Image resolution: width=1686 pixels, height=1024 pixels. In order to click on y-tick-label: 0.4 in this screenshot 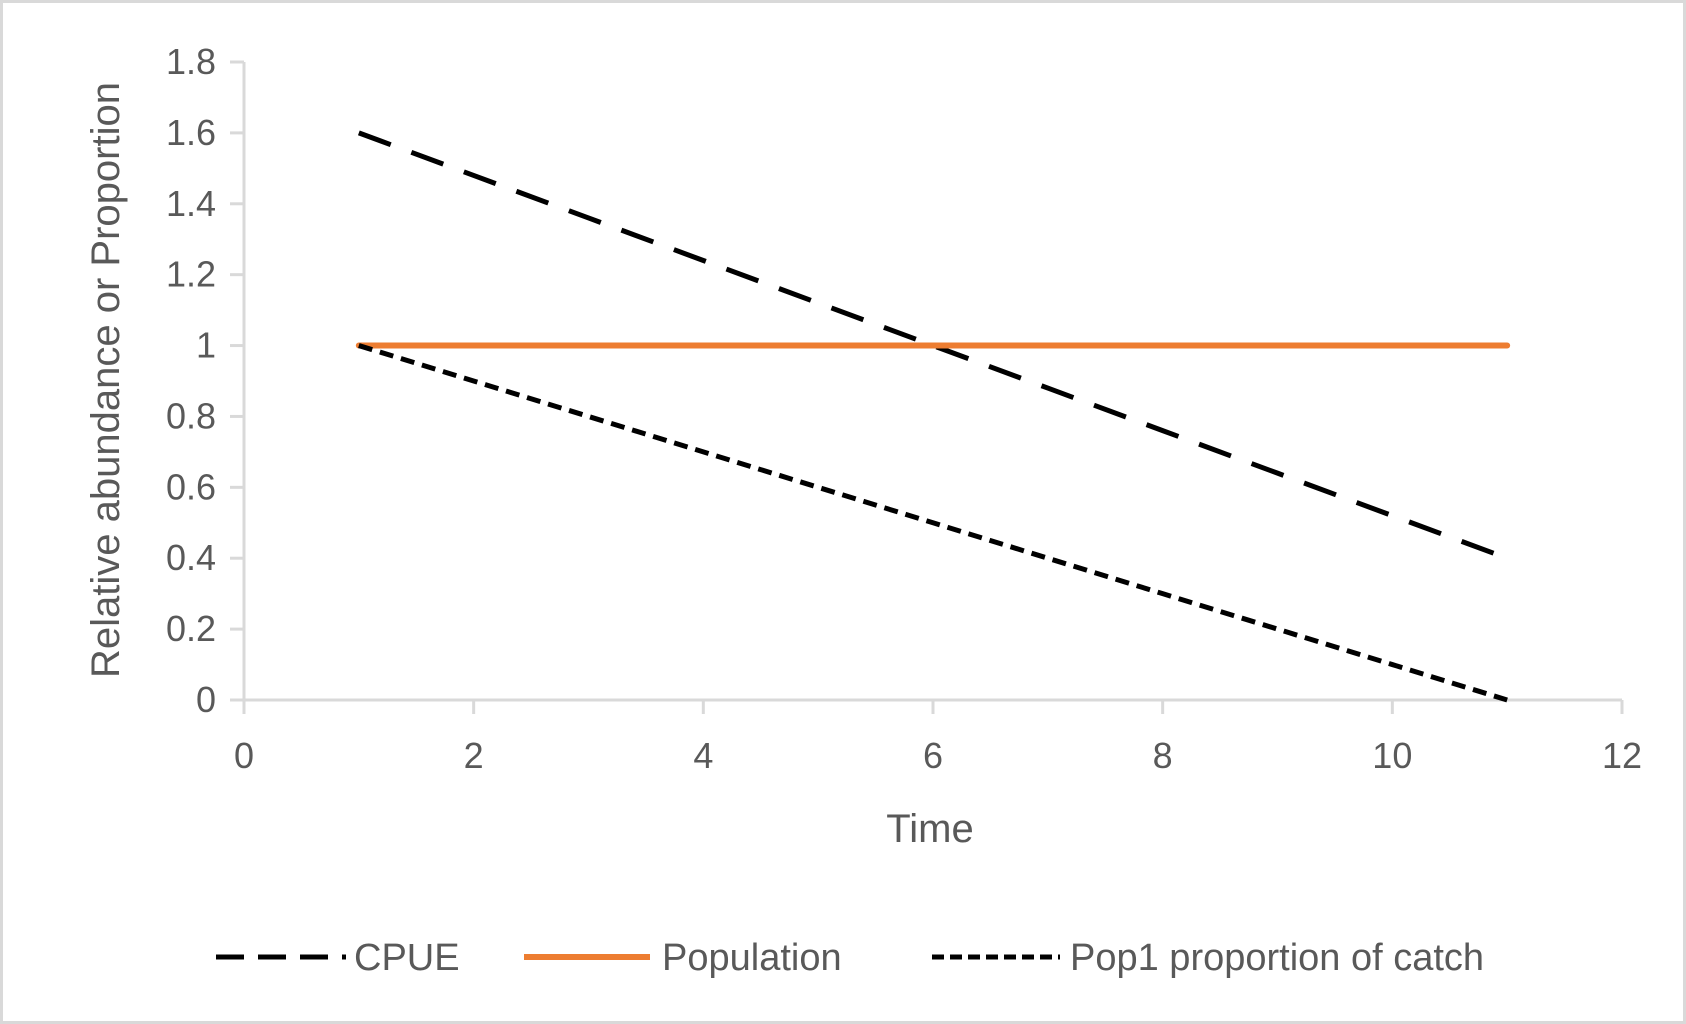, I will do `click(191, 557)`.